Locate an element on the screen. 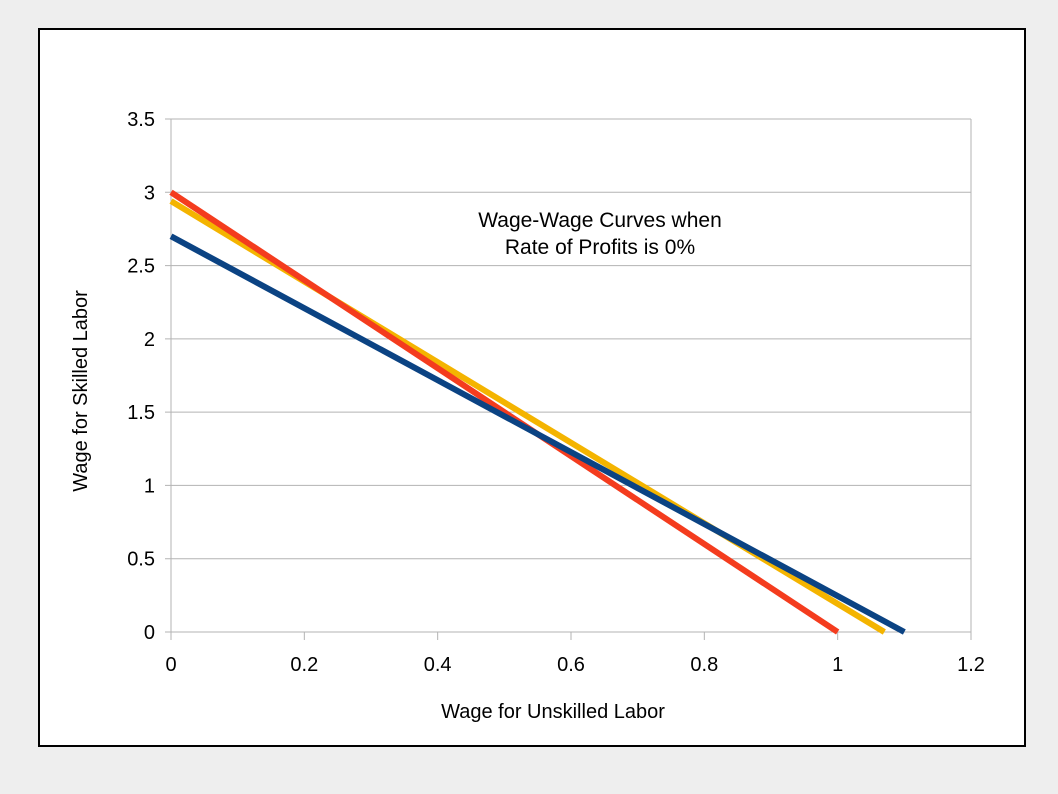 The width and height of the screenshot is (1058, 794). y-axis-label: Wage for Skilled Labor is located at coordinates (81, 391).